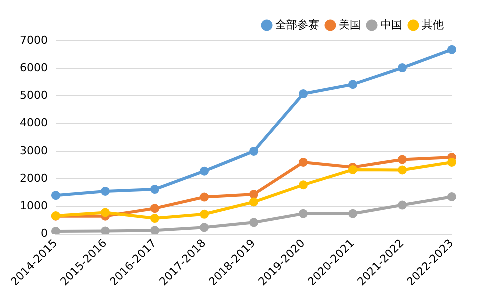 Image resolution: width=482 pixels, height=301 pixels. Describe the element at coordinates (34, 151) in the screenshot. I see `y-tick-label: 3000` at that location.